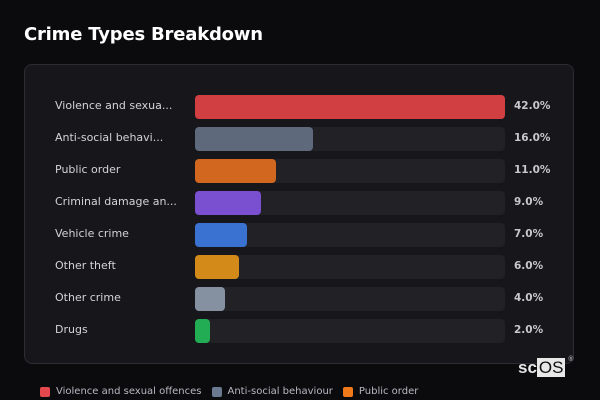  Describe the element at coordinates (529, 330) in the screenshot. I see `bar-value: 2.0%` at that location.